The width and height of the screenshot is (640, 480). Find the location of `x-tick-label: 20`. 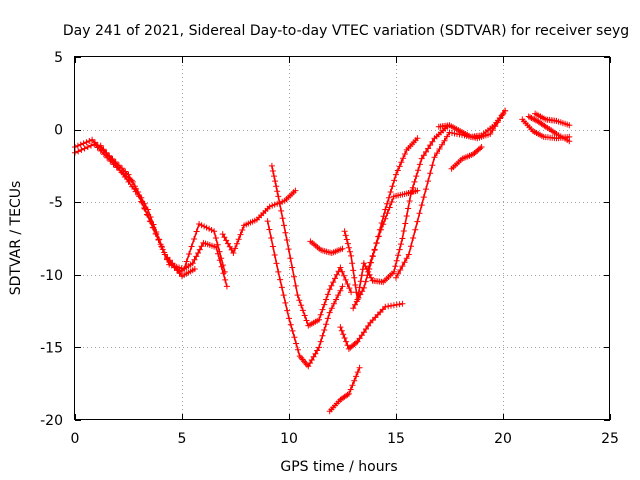

x-tick-label: 20 is located at coordinates (503, 439).